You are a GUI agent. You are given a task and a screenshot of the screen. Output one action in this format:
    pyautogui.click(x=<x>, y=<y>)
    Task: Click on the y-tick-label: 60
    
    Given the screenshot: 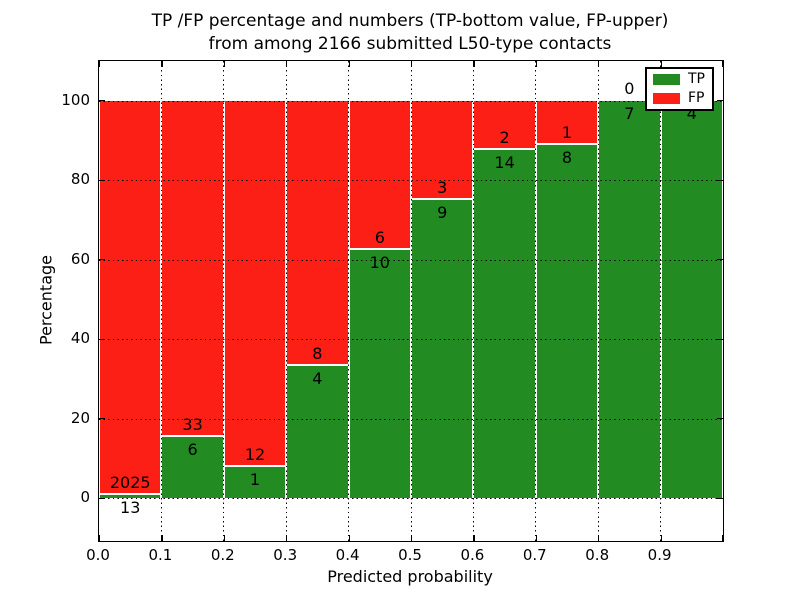 What is the action you would take?
    pyautogui.click(x=80, y=258)
    